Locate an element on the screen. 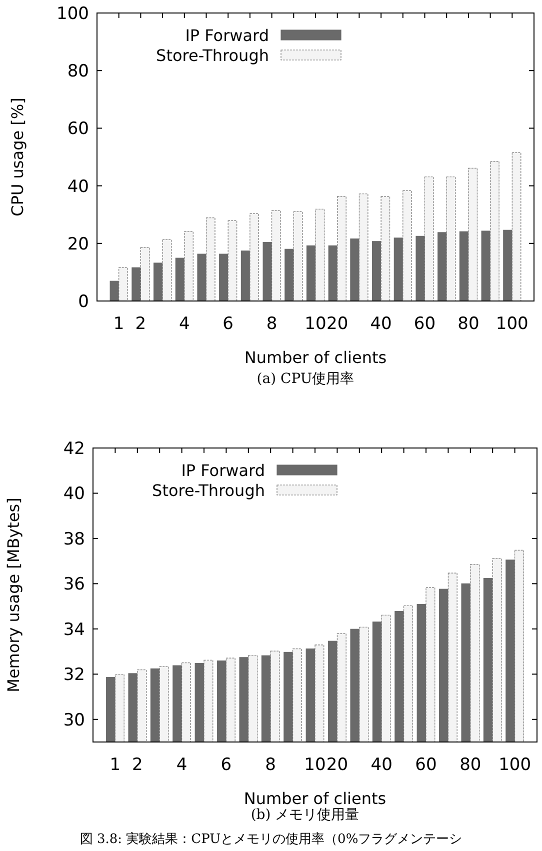 Image resolution: width=542 pixels, height=851 pixels. y-tick-label: 0 is located at coordinates (83, 302).